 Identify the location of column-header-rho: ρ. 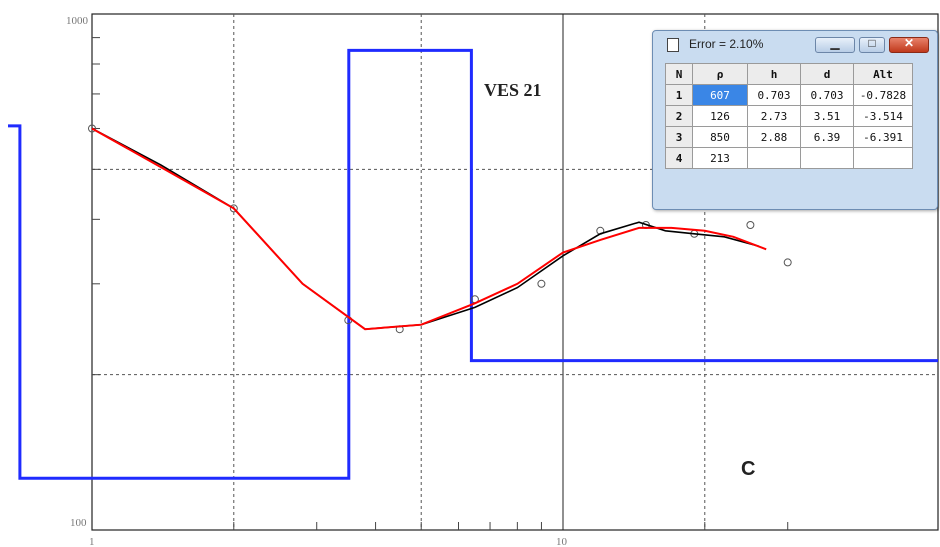
(720, 74).